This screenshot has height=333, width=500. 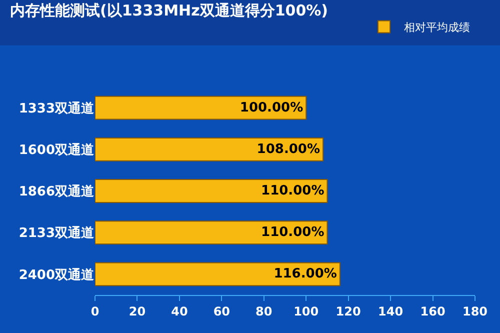 What do you see at coordinates (306, 311) in the screenshot?
I see `x-tick-label: 100` at bounding box center [306, 311].